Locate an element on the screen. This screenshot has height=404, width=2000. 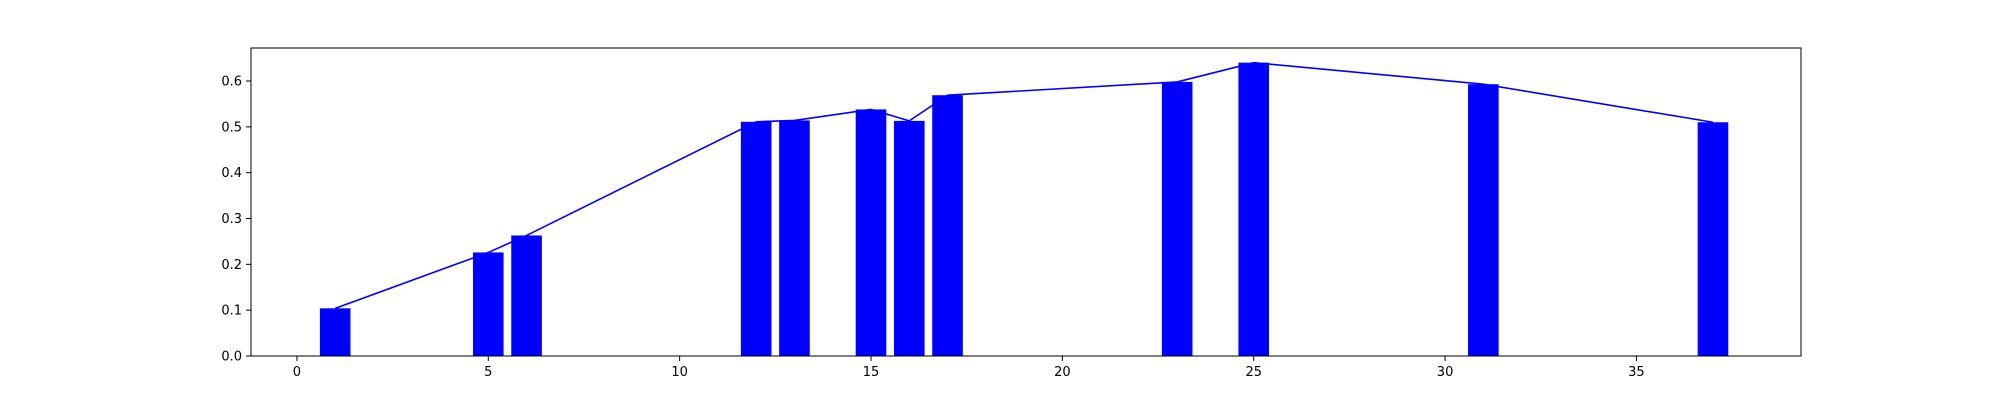
y-tick-label-0: 0.0 is located at coordinates (231, 357).